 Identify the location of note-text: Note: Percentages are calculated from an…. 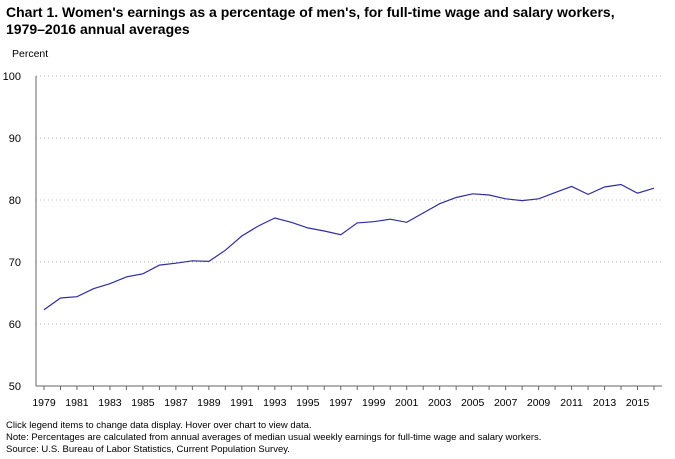
(274, 437).